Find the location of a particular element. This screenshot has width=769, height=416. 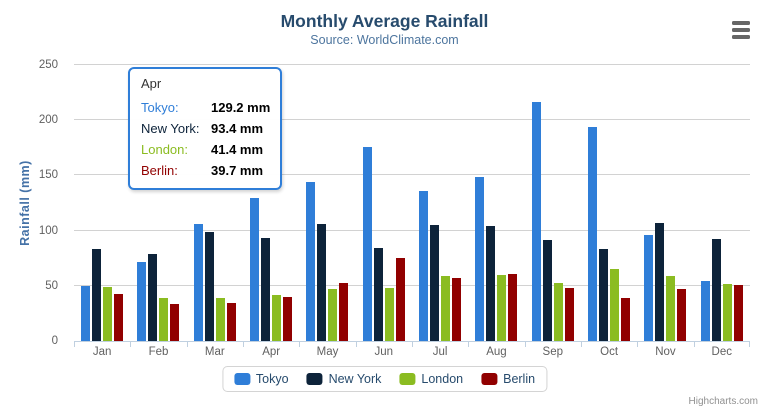

bar-berlin-mar is located at coordinates (231, 321).